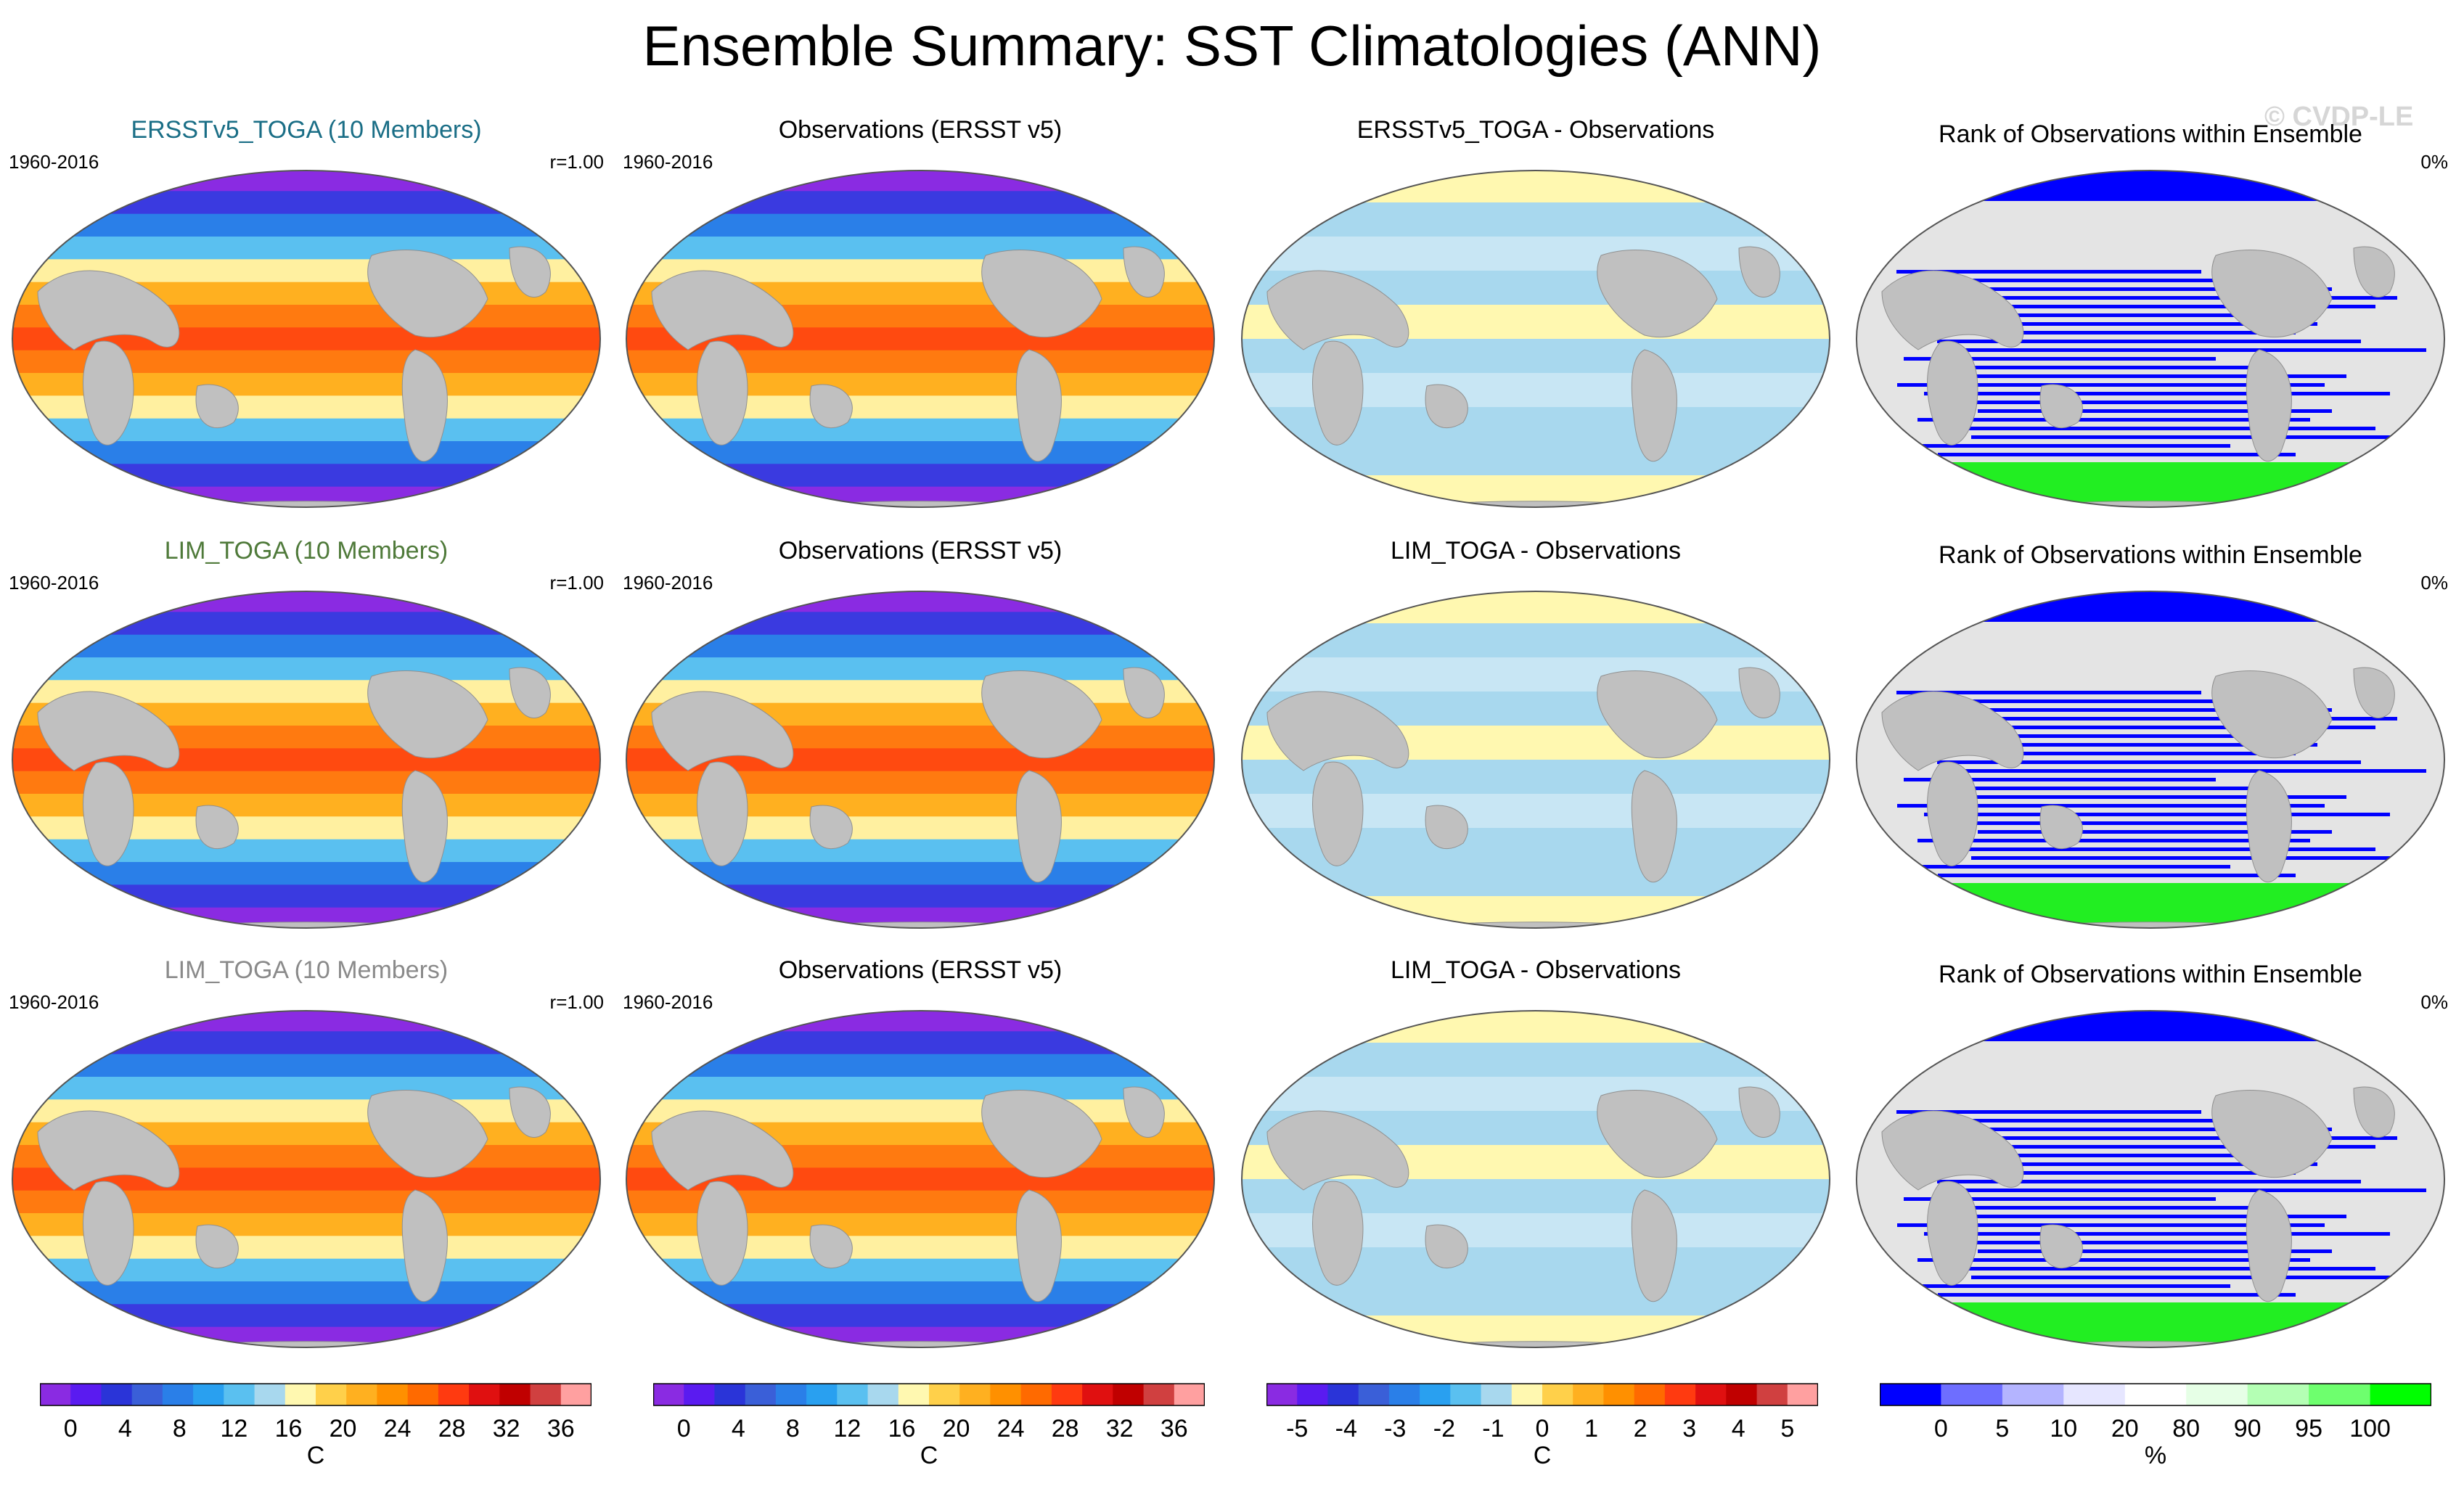  Describe the element at coordinates (2247, 1428) in the screenshot. I see `colorbar-tick-label: 90` at that location.